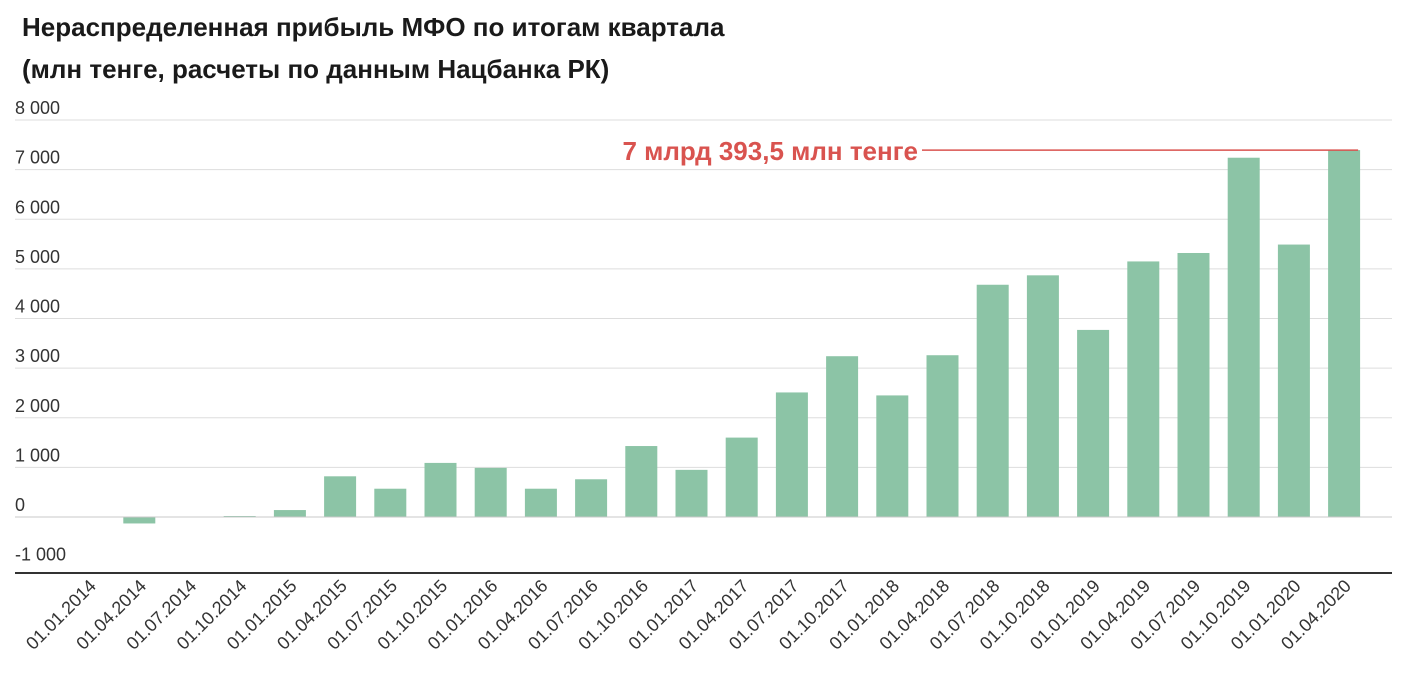 The width and height of the screenshot is (1411, 680). Describe the element at coordinates (37, 356) in the screenshot. I see `y-tick-label: 3 000` at that location.